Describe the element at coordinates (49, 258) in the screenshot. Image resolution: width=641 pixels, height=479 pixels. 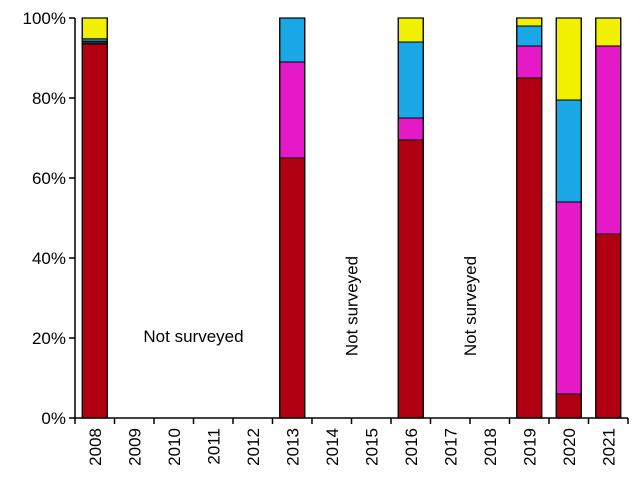
I see `y-tick-label: 40%` at that location.